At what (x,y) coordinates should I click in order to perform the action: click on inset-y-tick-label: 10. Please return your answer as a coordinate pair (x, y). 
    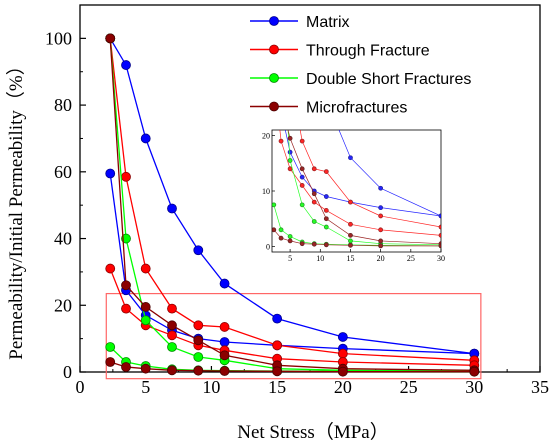
    Looking at the image, I should click on (266, 191).